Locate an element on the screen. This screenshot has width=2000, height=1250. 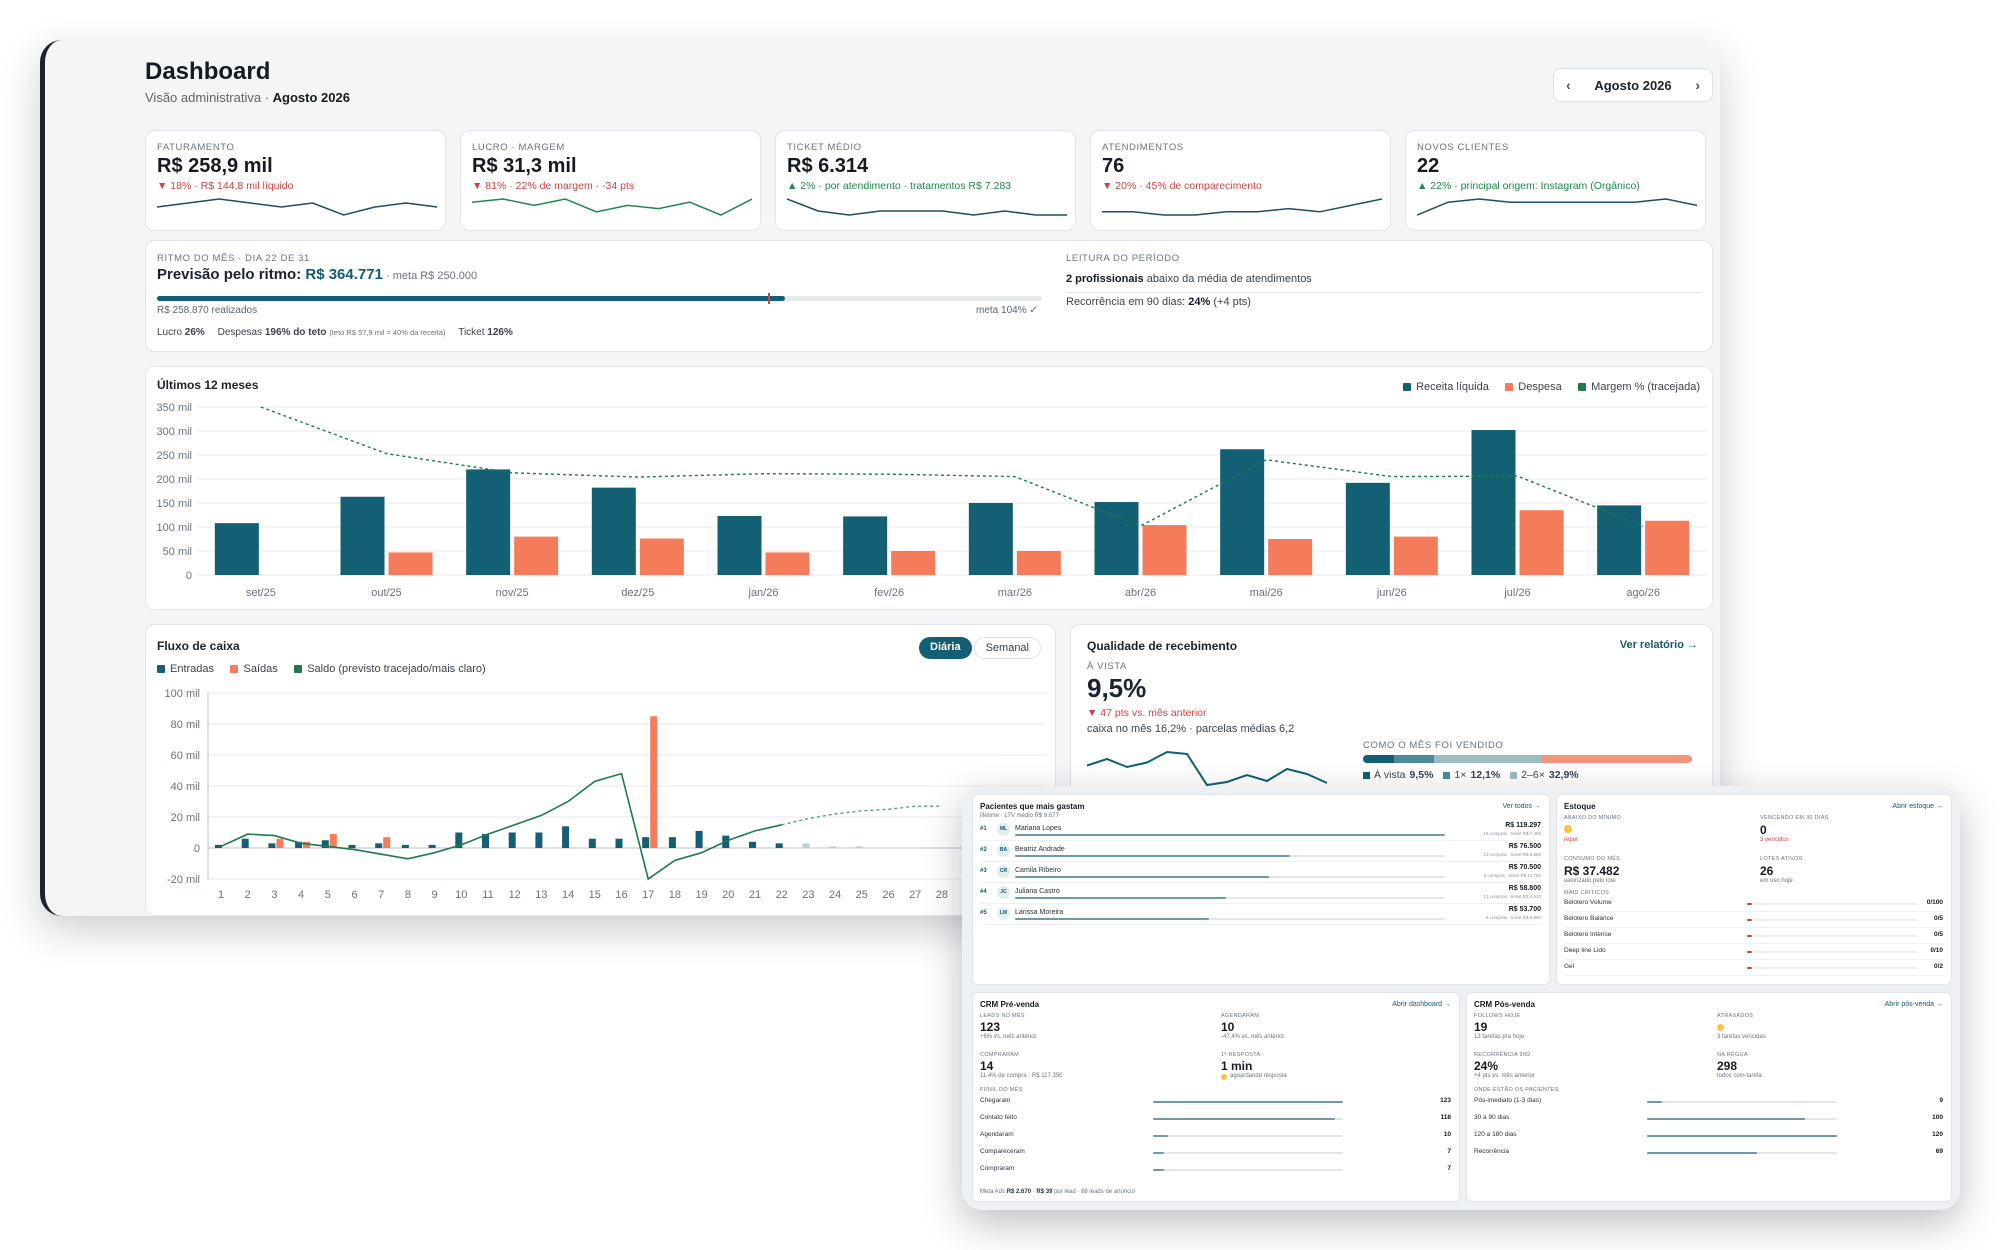
open-dashboard-link: Abrir dashboard → is located at coordinates (1421, 1004).